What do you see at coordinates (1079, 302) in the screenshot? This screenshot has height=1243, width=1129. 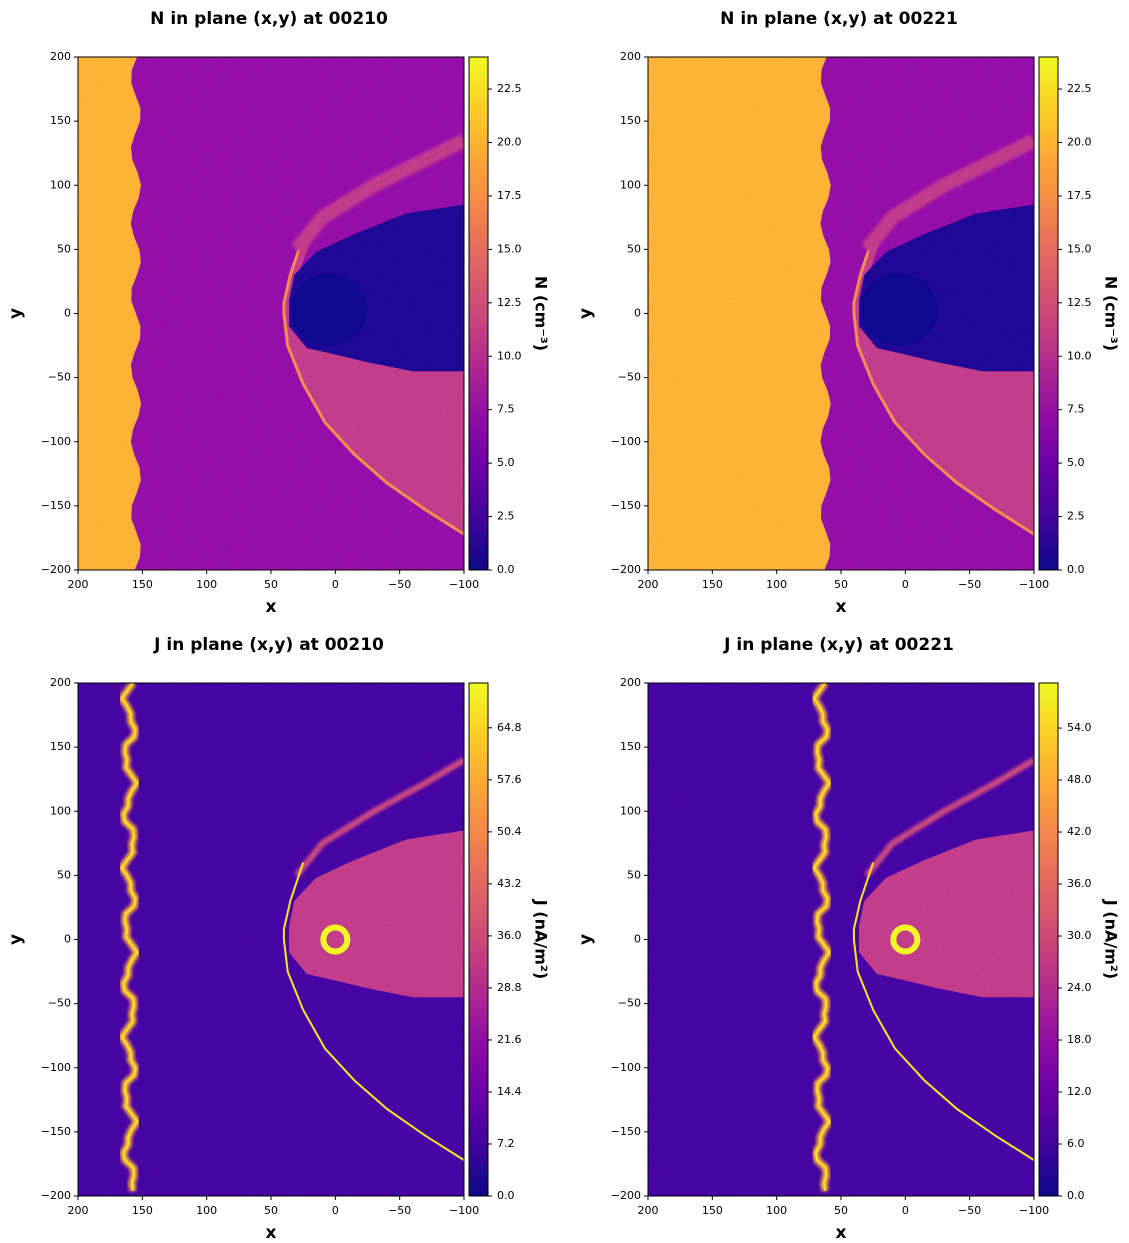 I see `colorbar-tick-label: 12.5` at bounding box center [1079, 302].